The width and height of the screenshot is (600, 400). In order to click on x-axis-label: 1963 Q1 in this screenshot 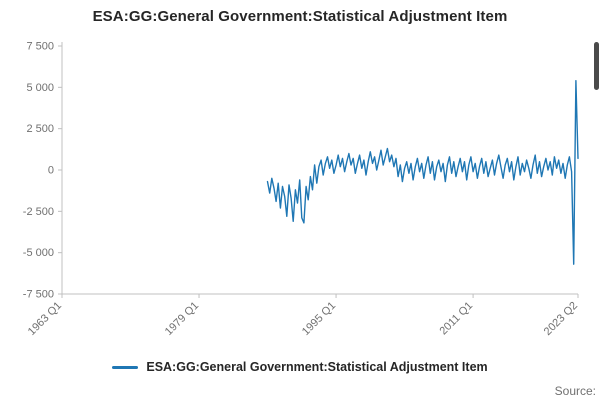, I will do `click(45, 319)`.